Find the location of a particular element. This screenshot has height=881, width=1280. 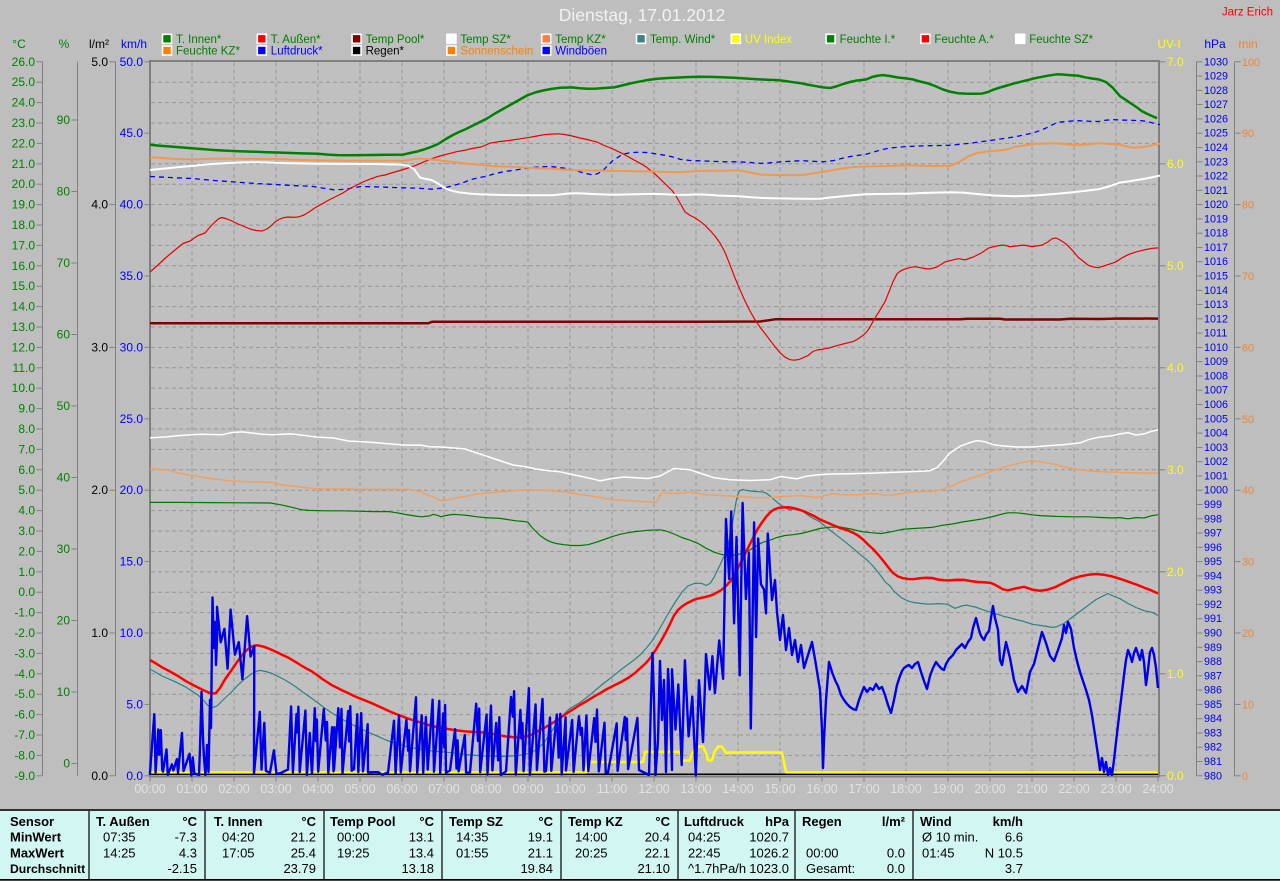

svg-text: Sensor is located at coordinates (32, 821).